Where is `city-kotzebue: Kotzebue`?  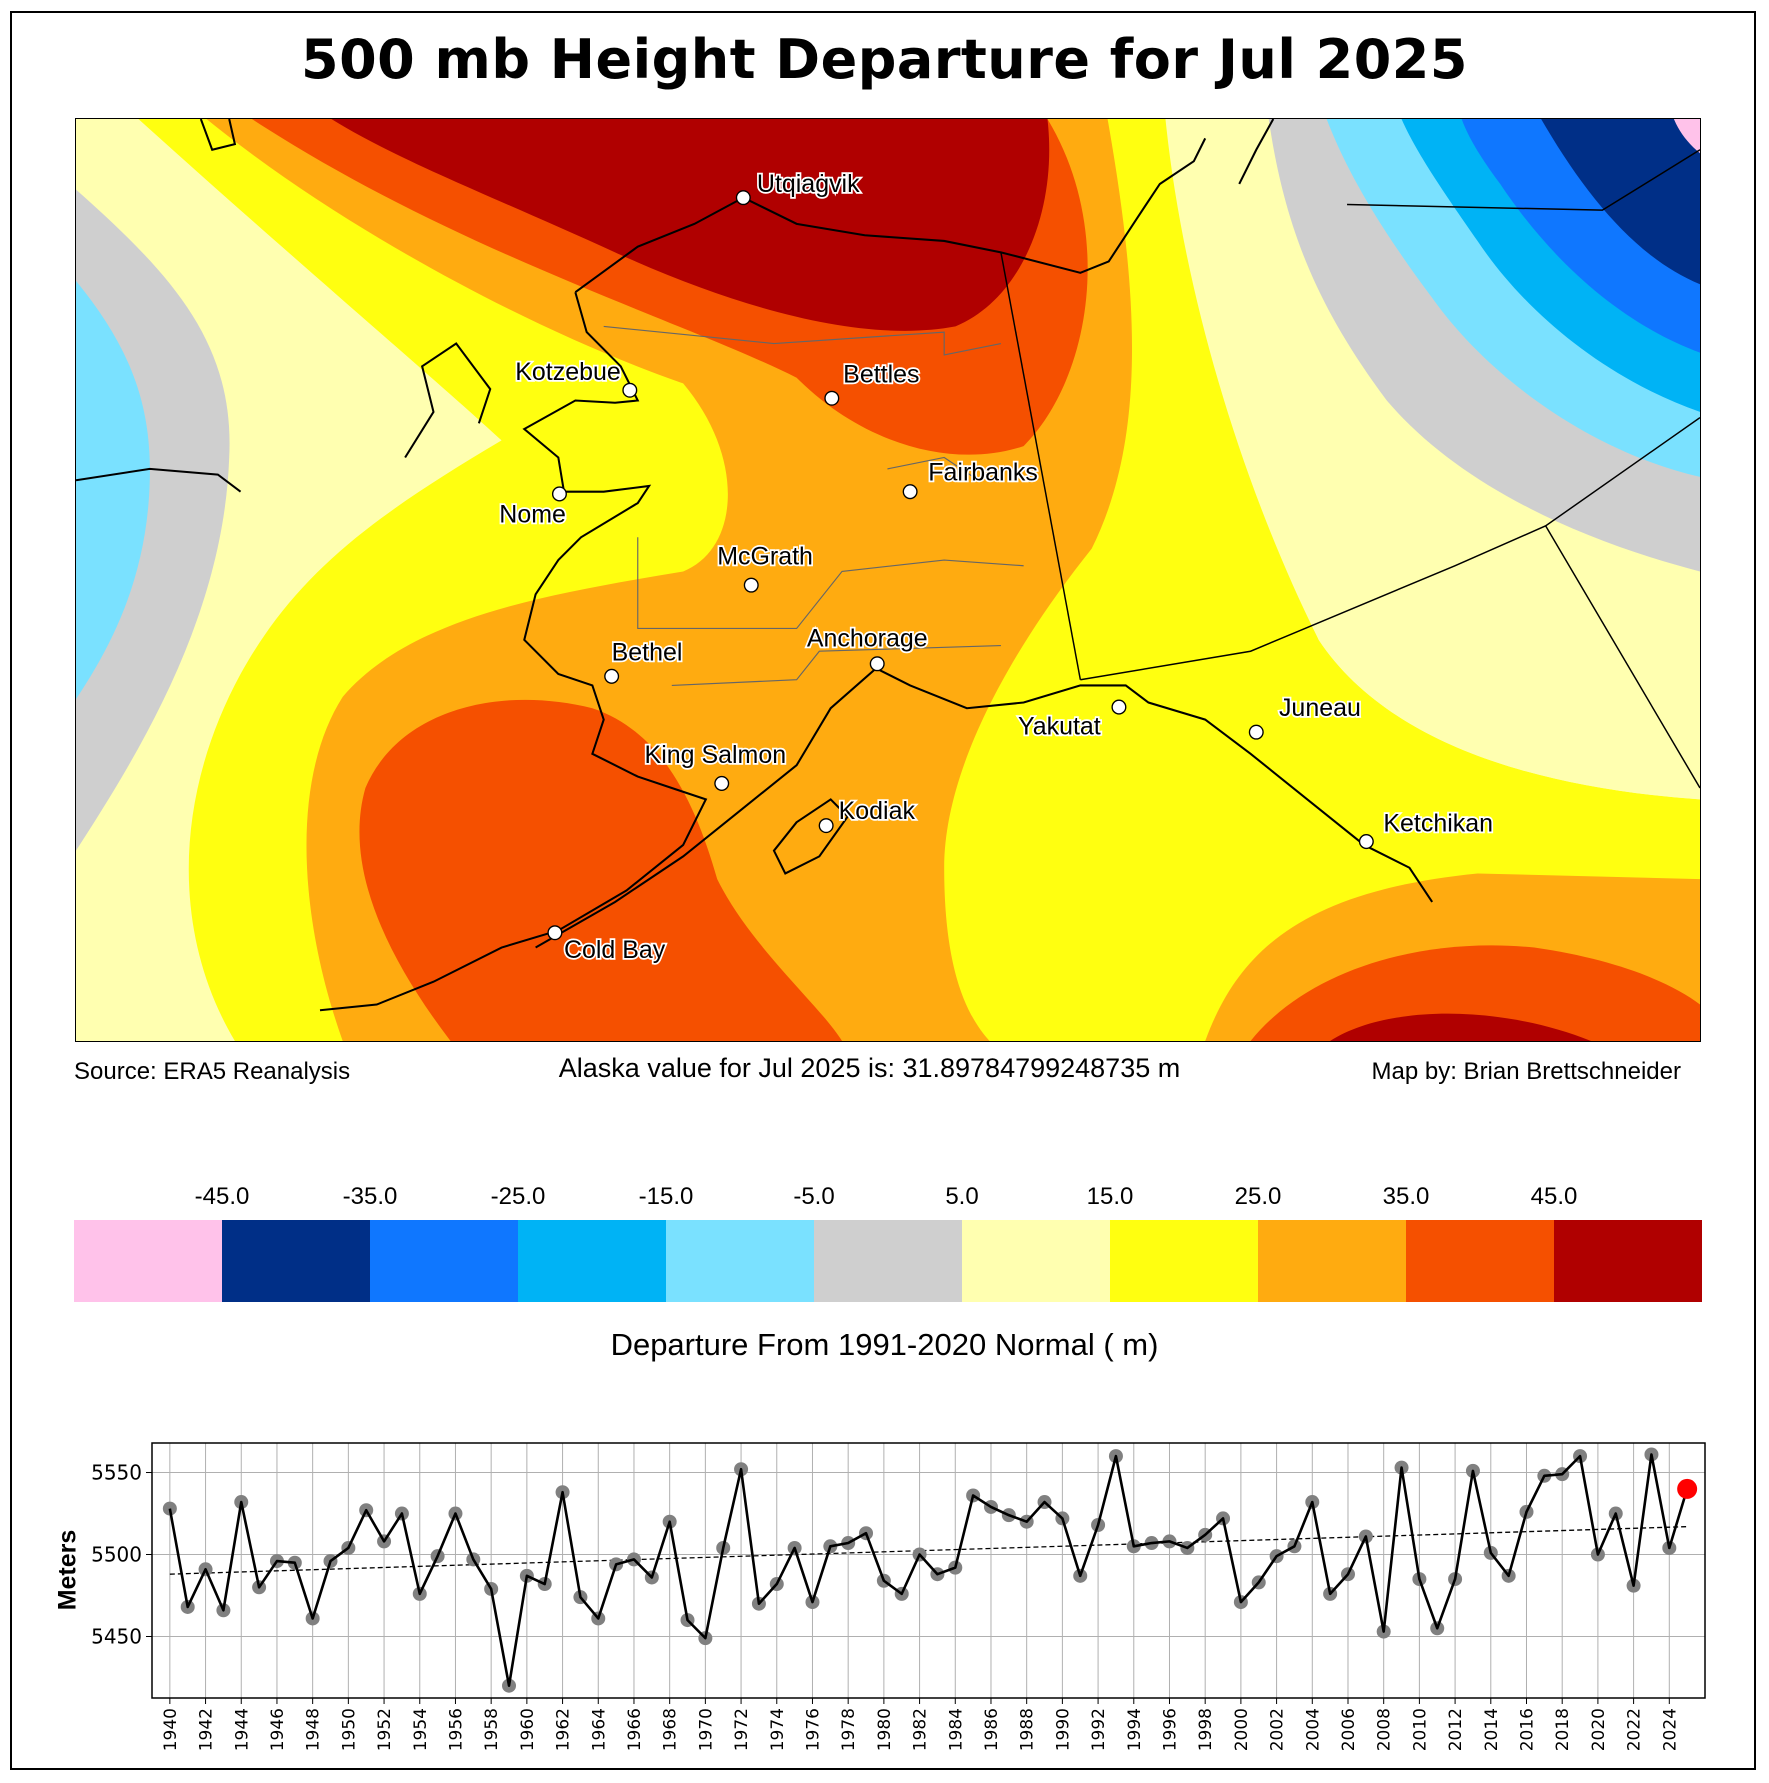 city-kotzebue: Kotzebue is located at coordinates (576, 377).